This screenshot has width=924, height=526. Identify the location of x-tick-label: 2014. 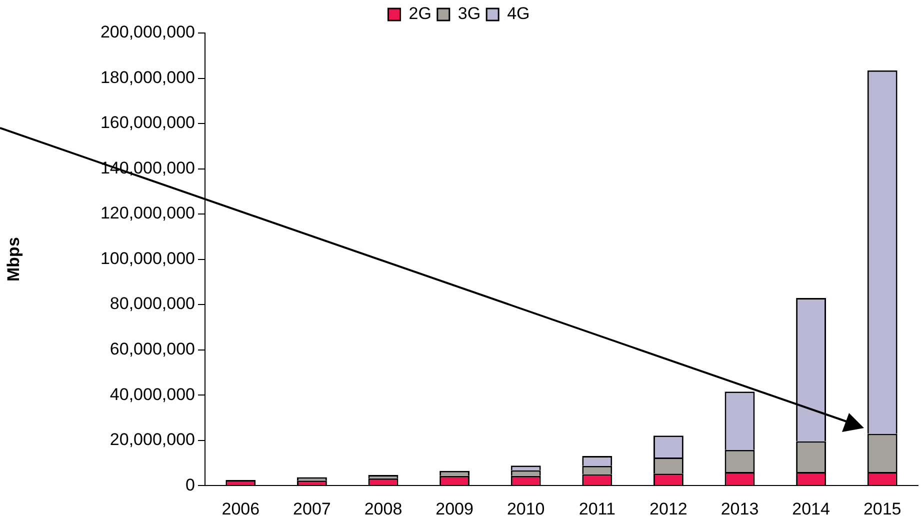
(811, 508).